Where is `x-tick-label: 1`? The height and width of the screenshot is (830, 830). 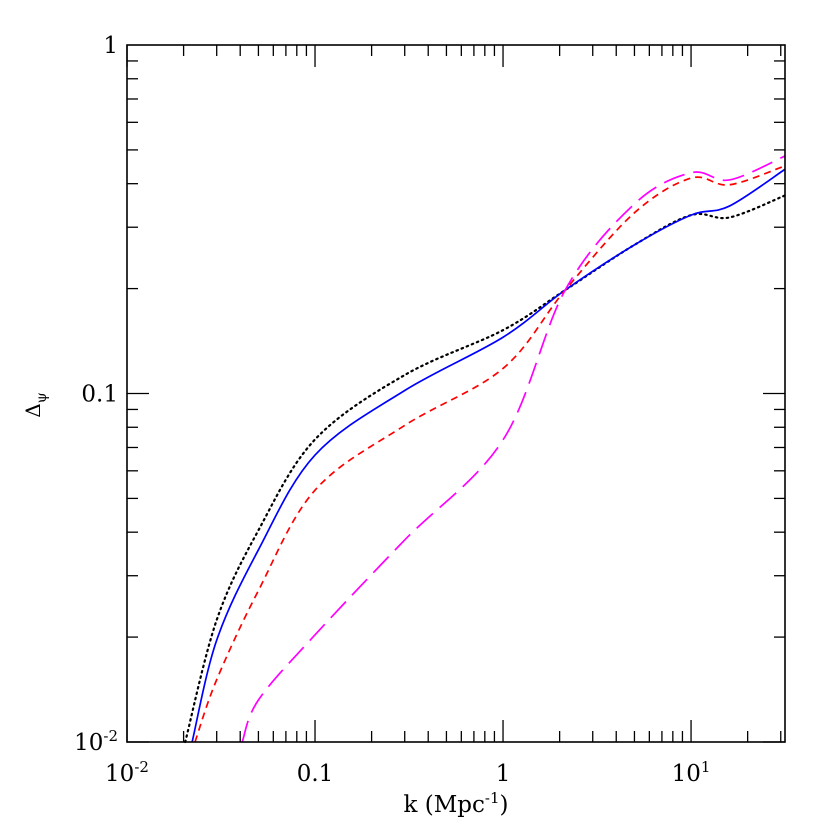
x-tick-label: 1 is located at coordinates (503, 774).